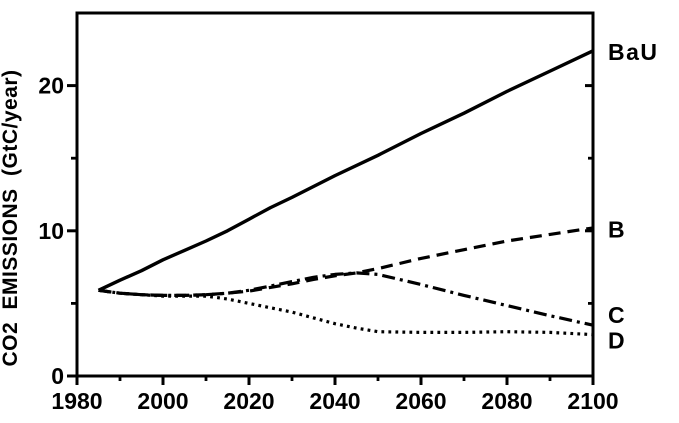 The image size is (679, 423). What do you see at coordinates (592, 401) in the screenshot?
I see `x-tick-label: 2100` at bounding box center [592, 401].